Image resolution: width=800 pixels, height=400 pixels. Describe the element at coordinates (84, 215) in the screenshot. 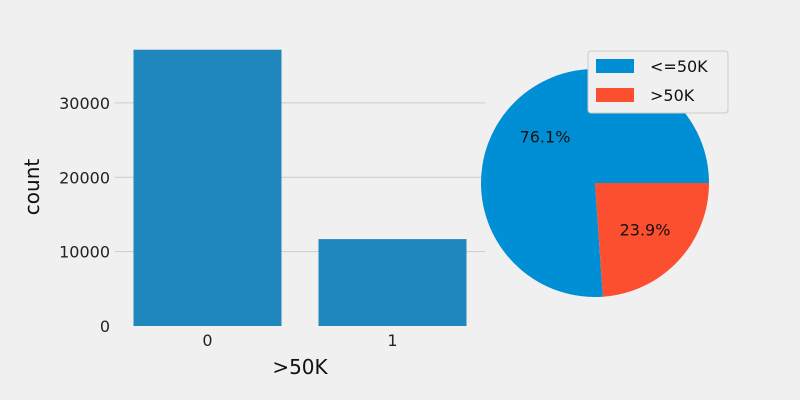

I see `y-tick-labels: 0 10000 20000 30000` at that location.